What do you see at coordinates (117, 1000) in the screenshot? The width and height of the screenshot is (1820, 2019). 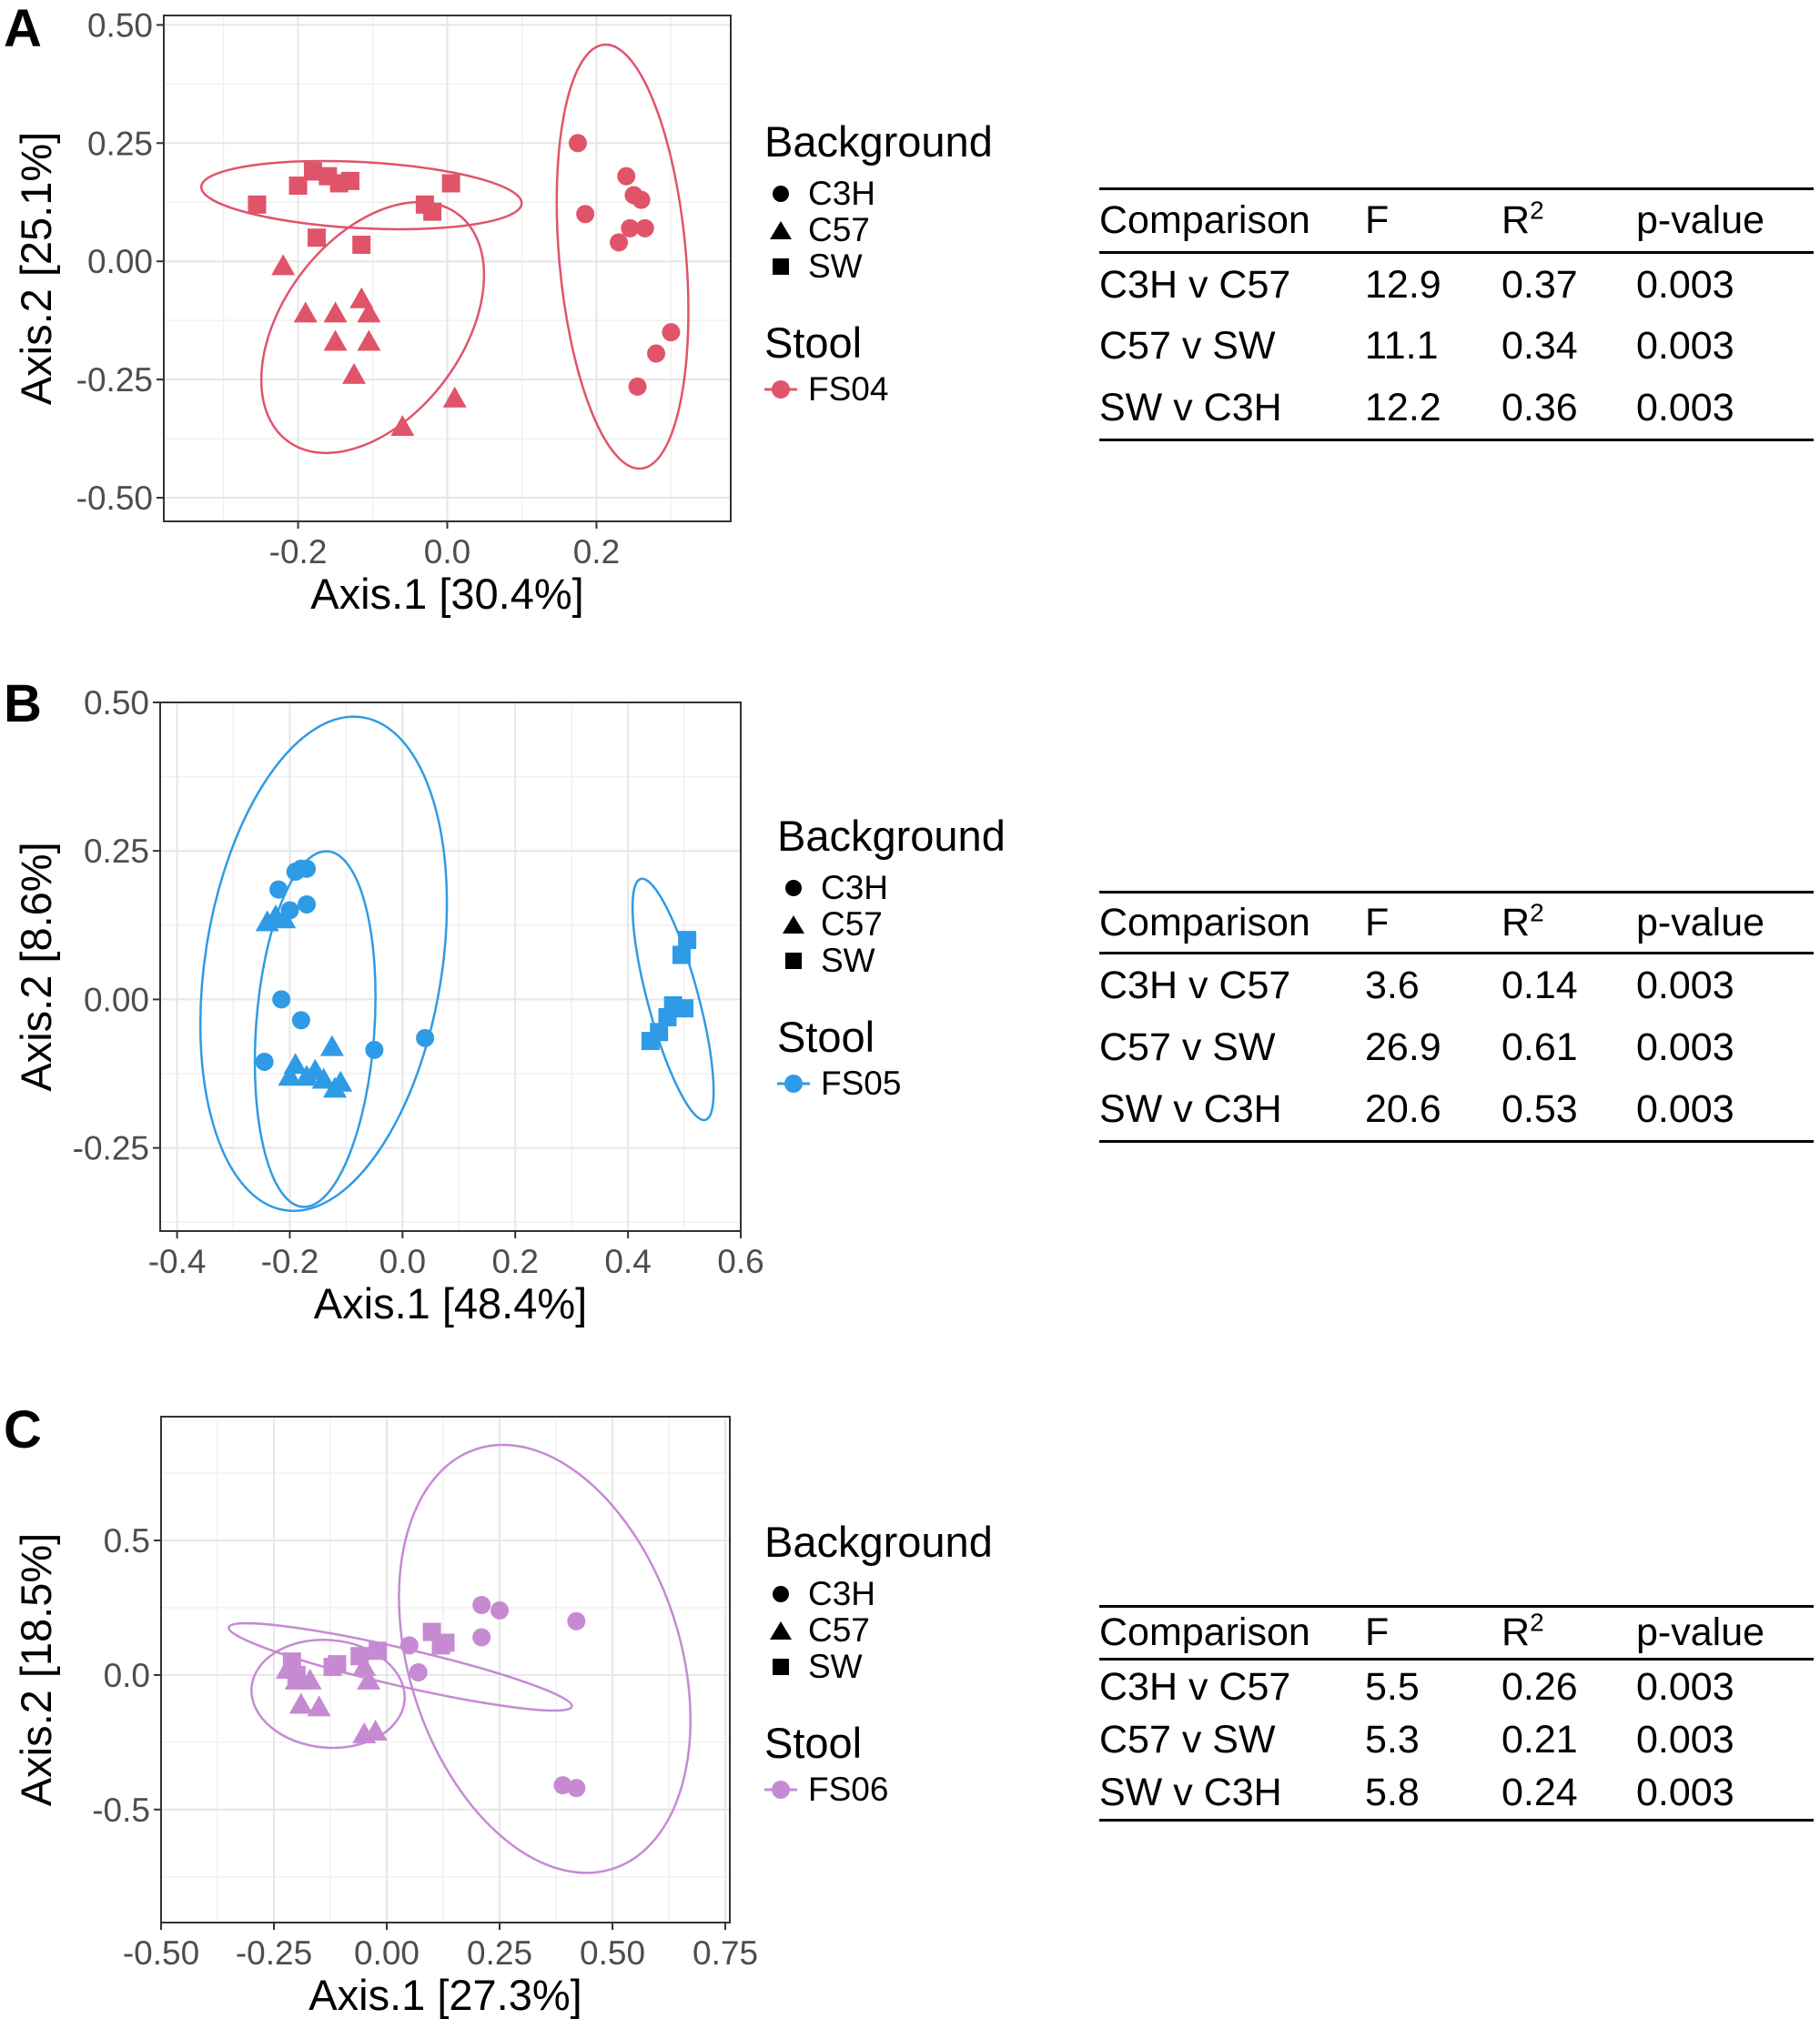 I see `y-tick-label: 0.00` at bounding box center [117, 1000].